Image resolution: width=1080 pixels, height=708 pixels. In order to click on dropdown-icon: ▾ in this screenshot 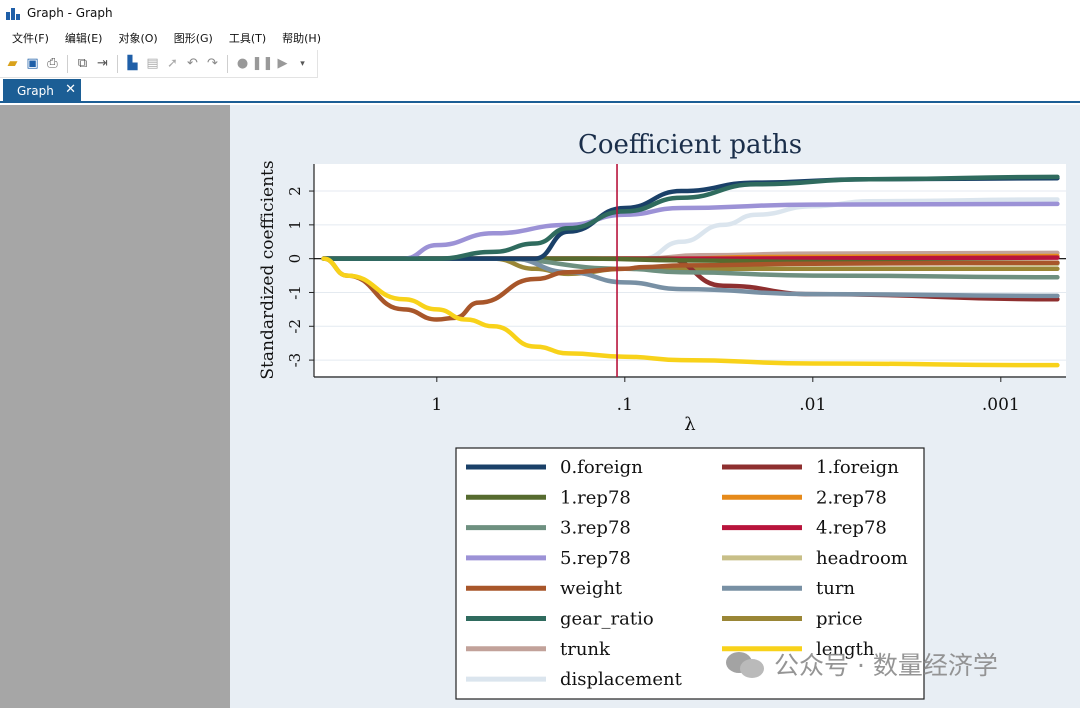, I will do `click(302, 63)`.